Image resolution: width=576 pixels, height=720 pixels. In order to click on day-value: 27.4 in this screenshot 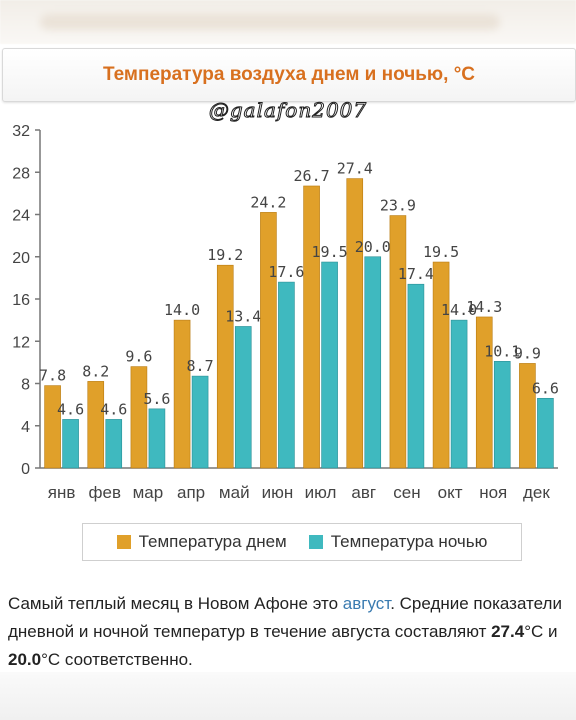, I will do `click(508, 631)`.